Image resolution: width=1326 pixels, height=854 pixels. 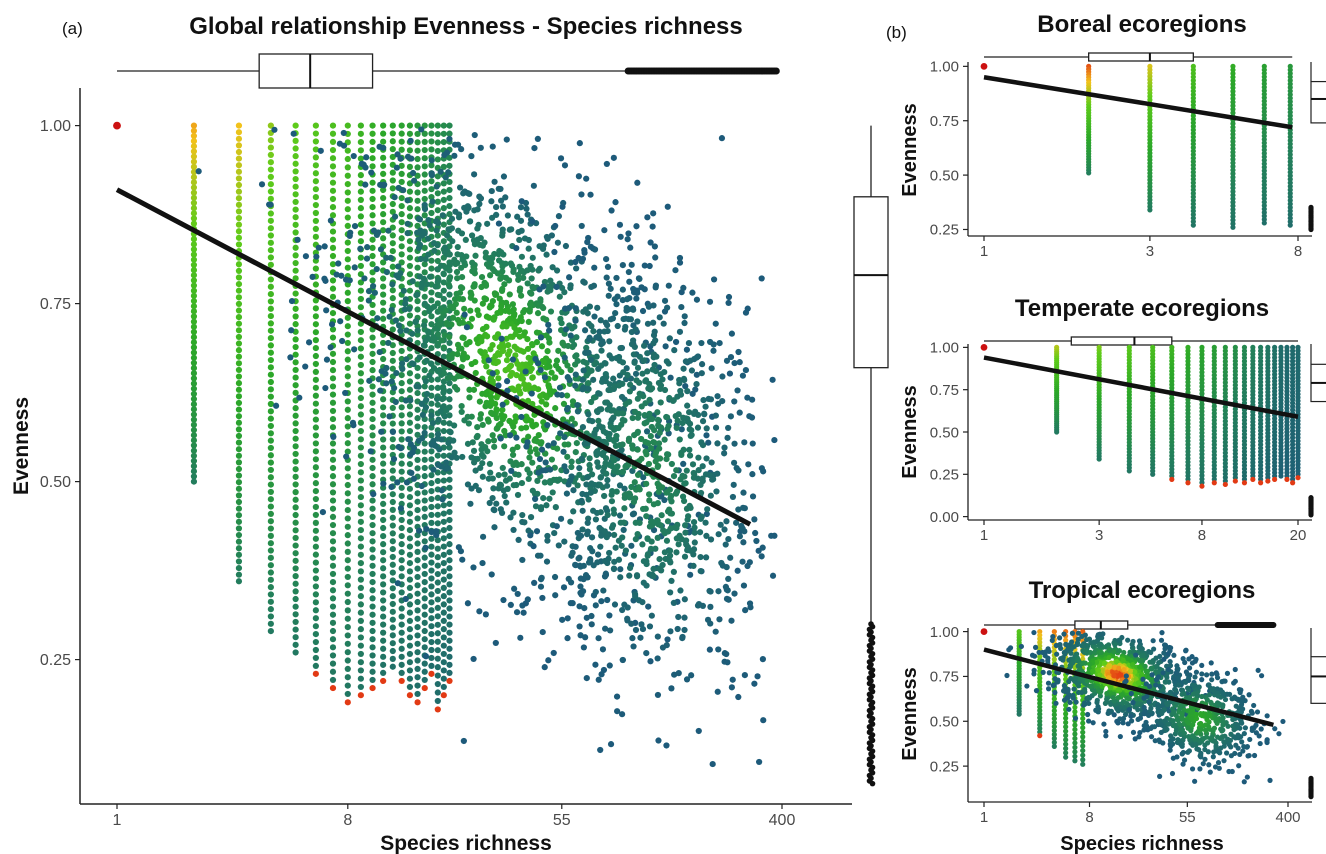 I want to click on temperate-title: Temperate ecoregions, so click(x=1142, y=308).